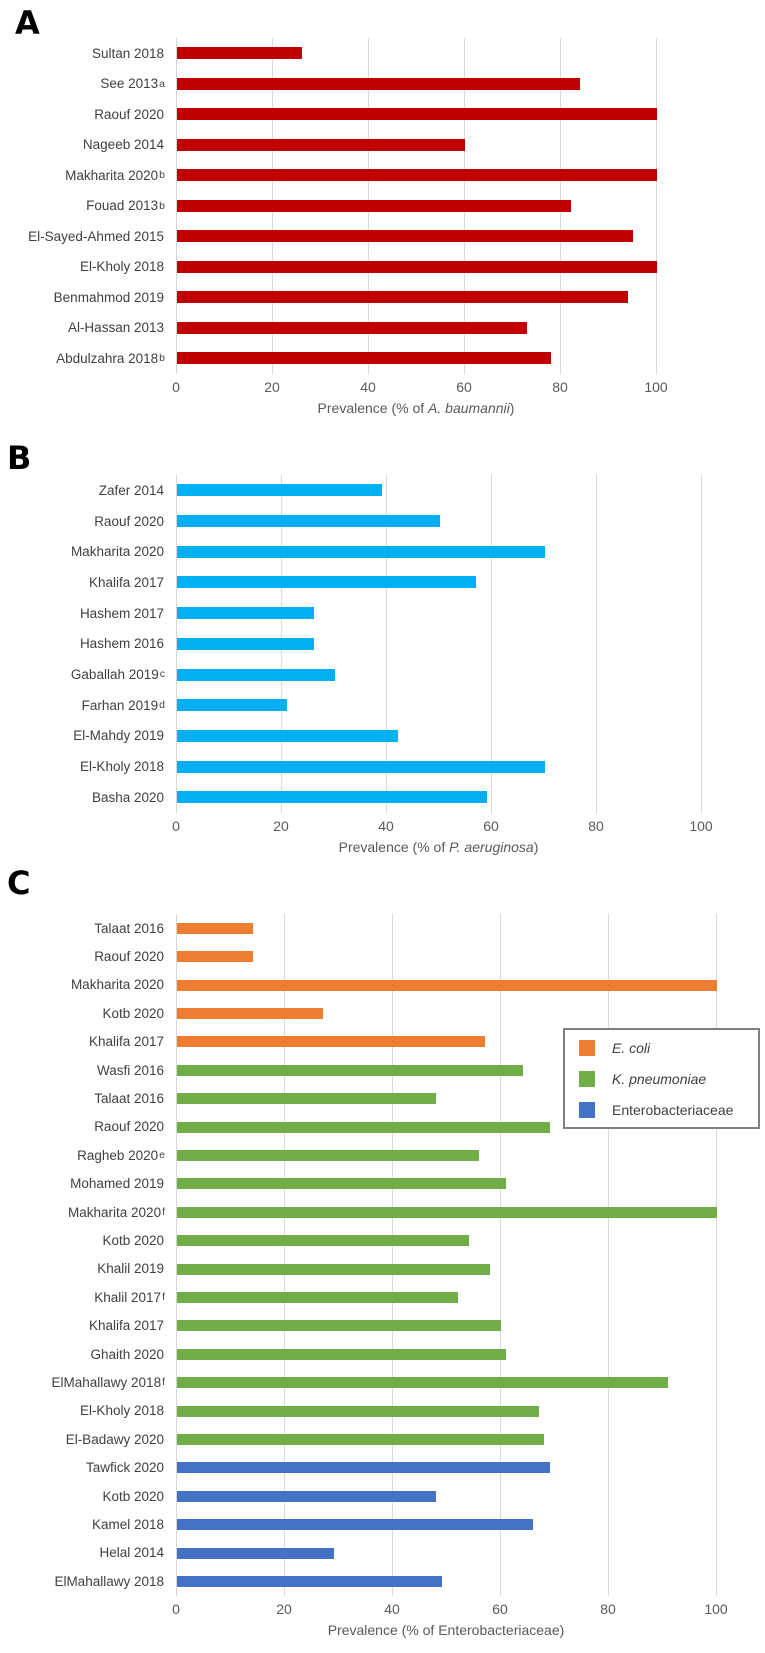 The width and height of the screenshot is (765, 1653). I want to click on panel-a-letter: A, so click(27, 23).